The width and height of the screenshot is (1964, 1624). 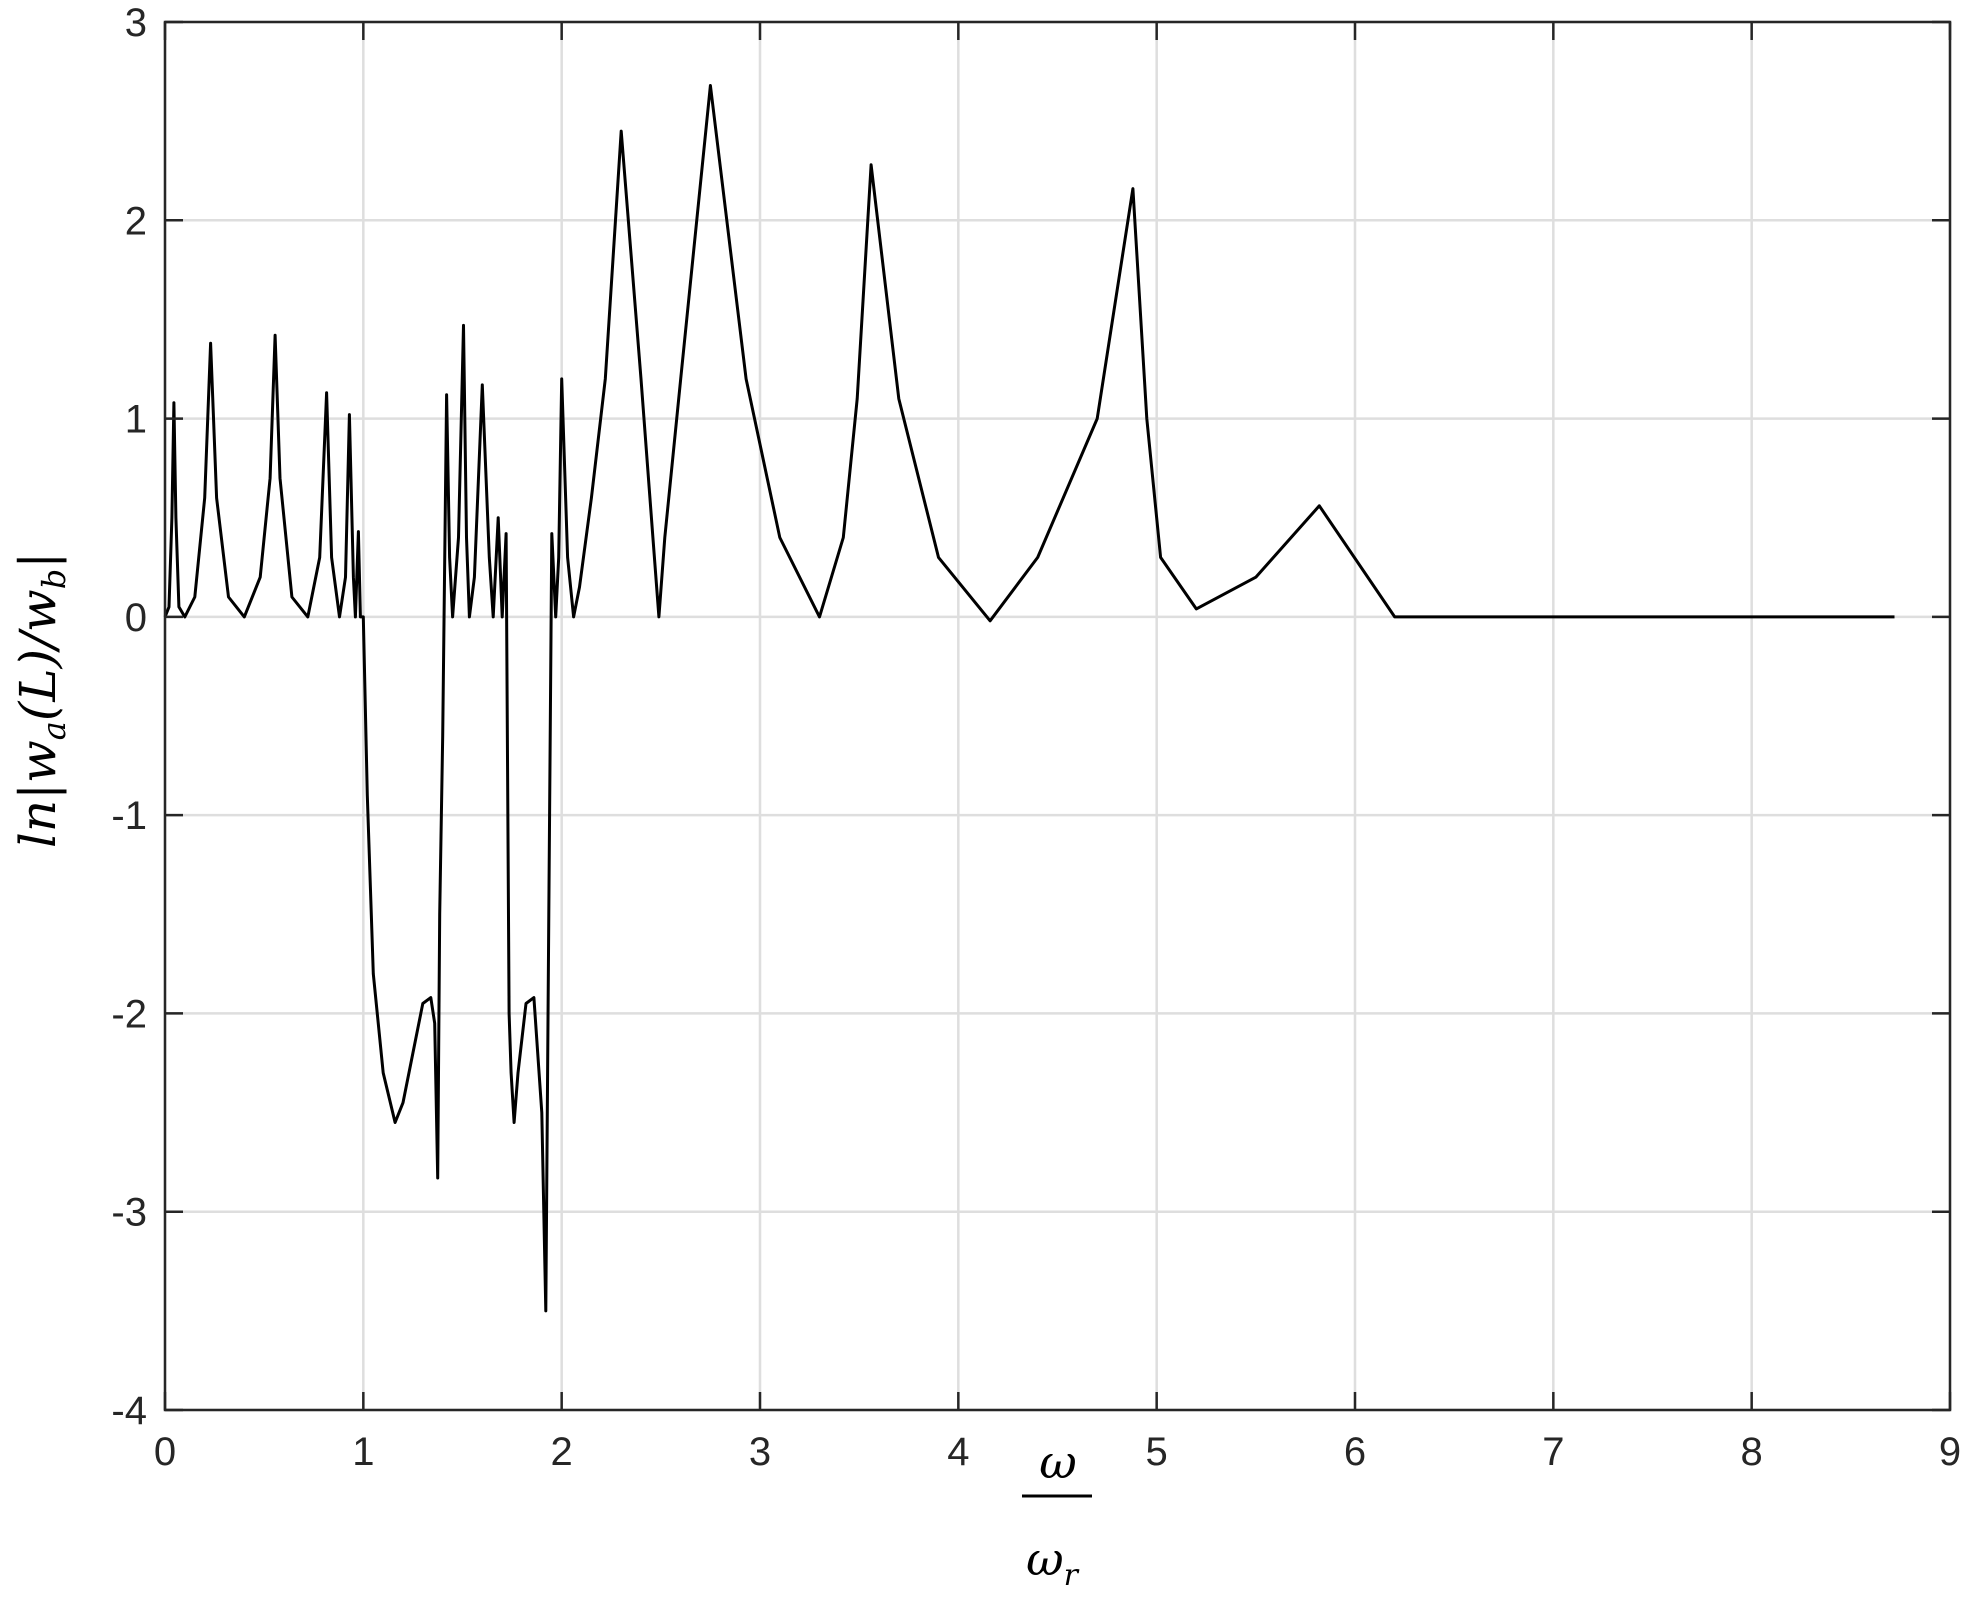 I want to click on y-tick-label: 1, so click(x=136, y=420).